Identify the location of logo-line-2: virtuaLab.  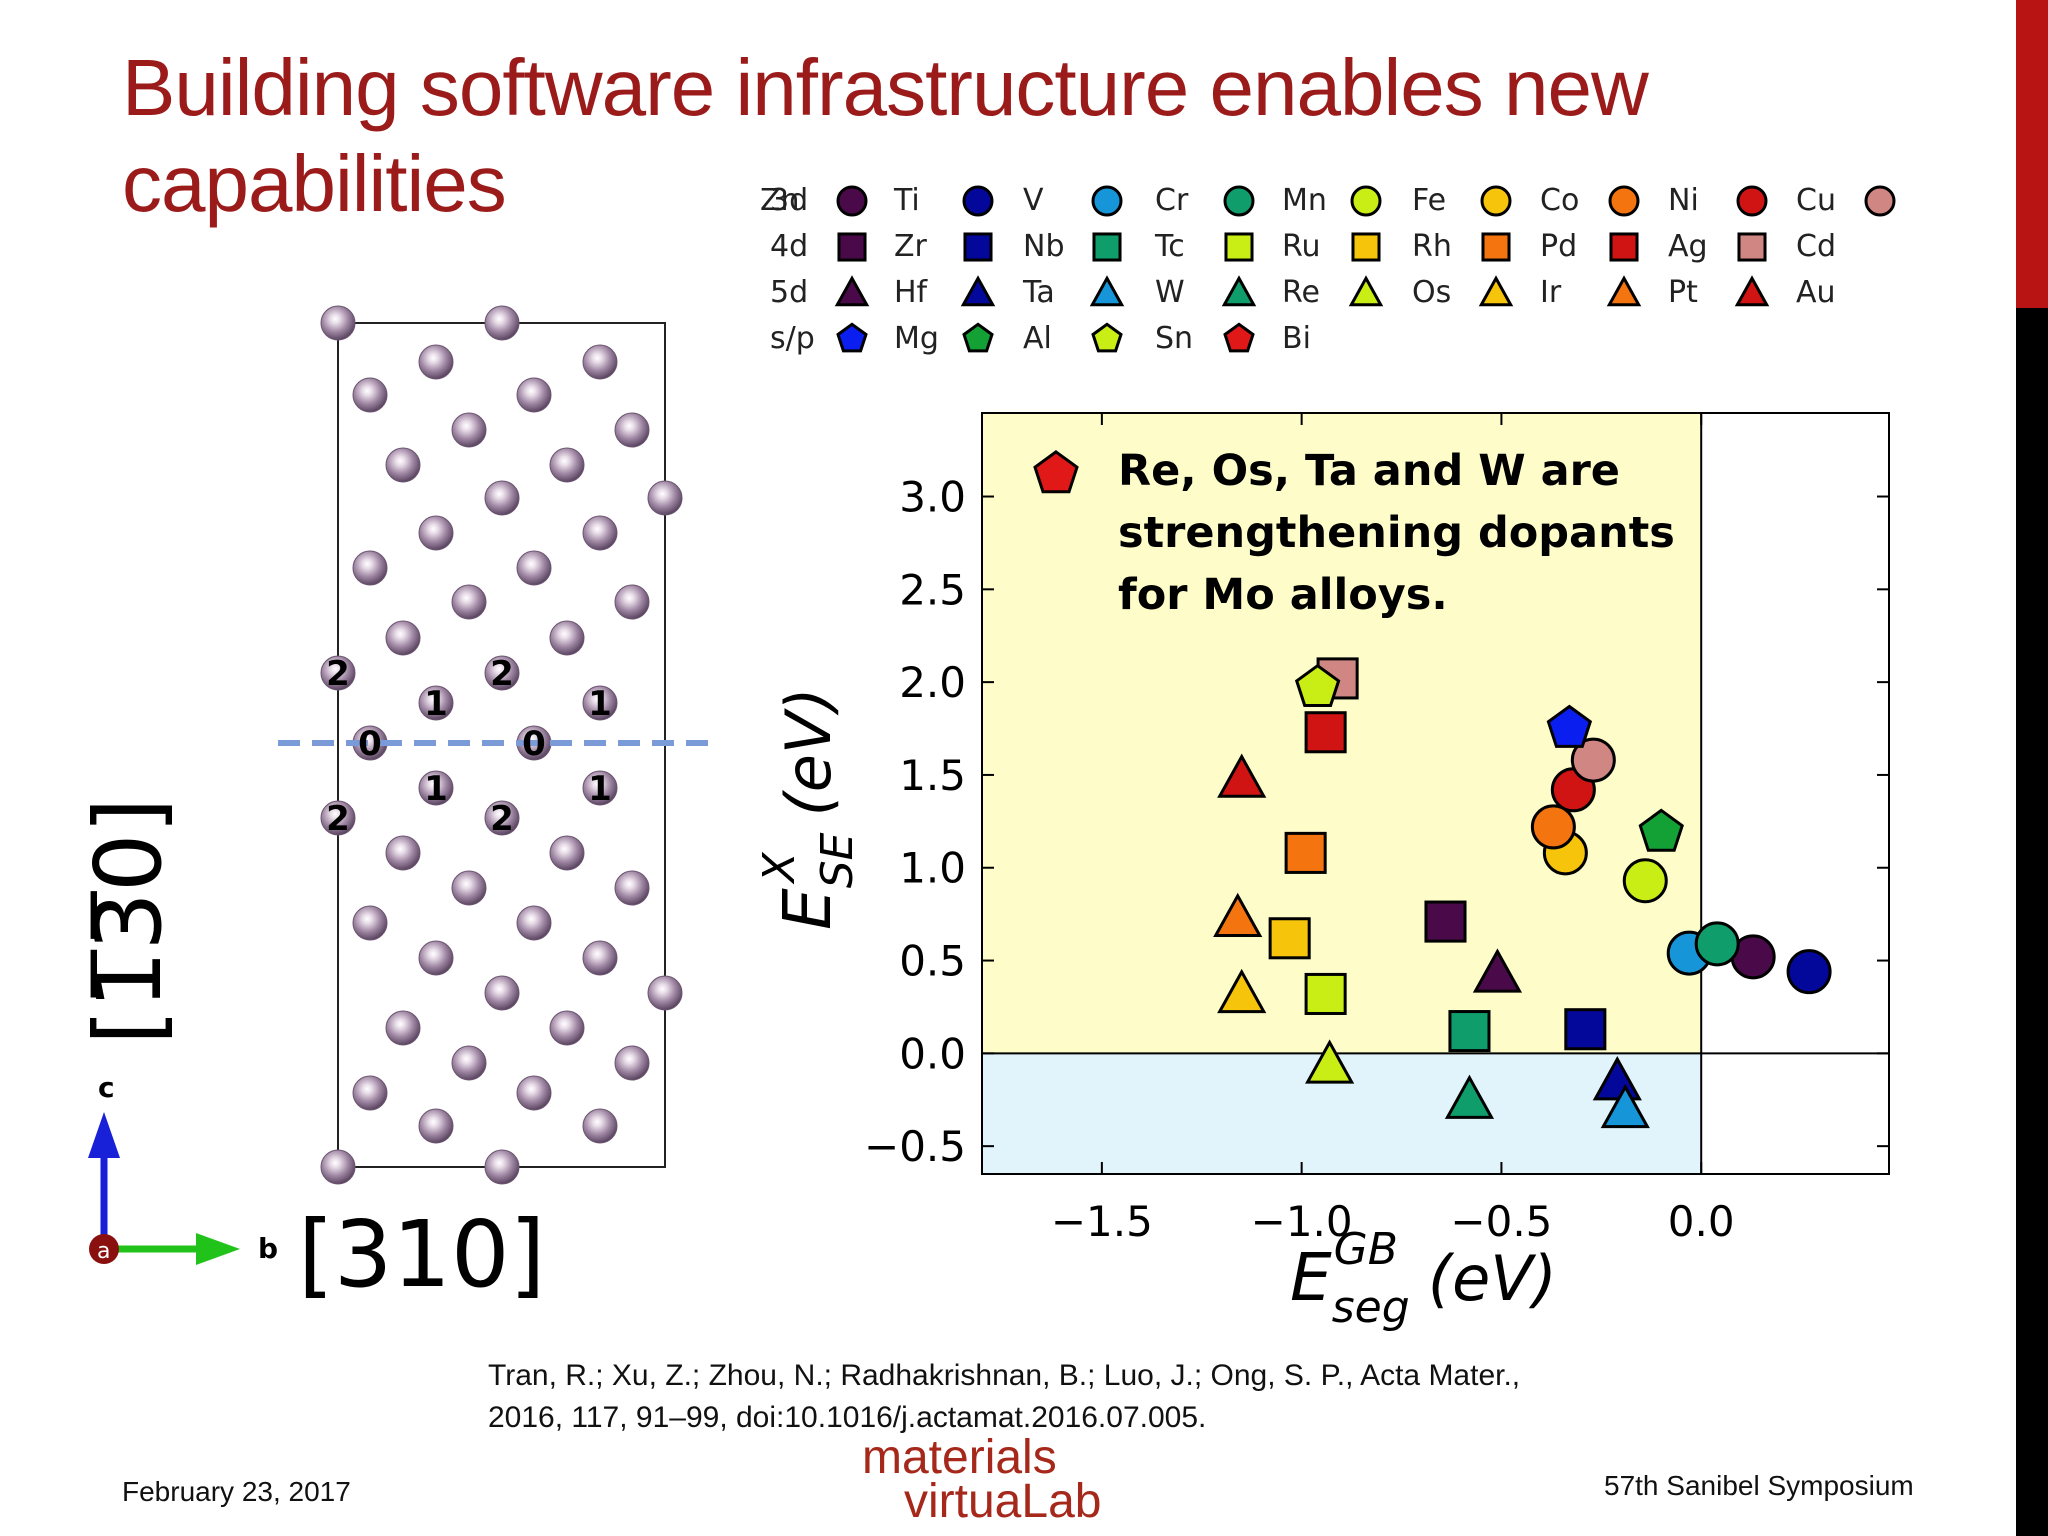
(1003, 1501).